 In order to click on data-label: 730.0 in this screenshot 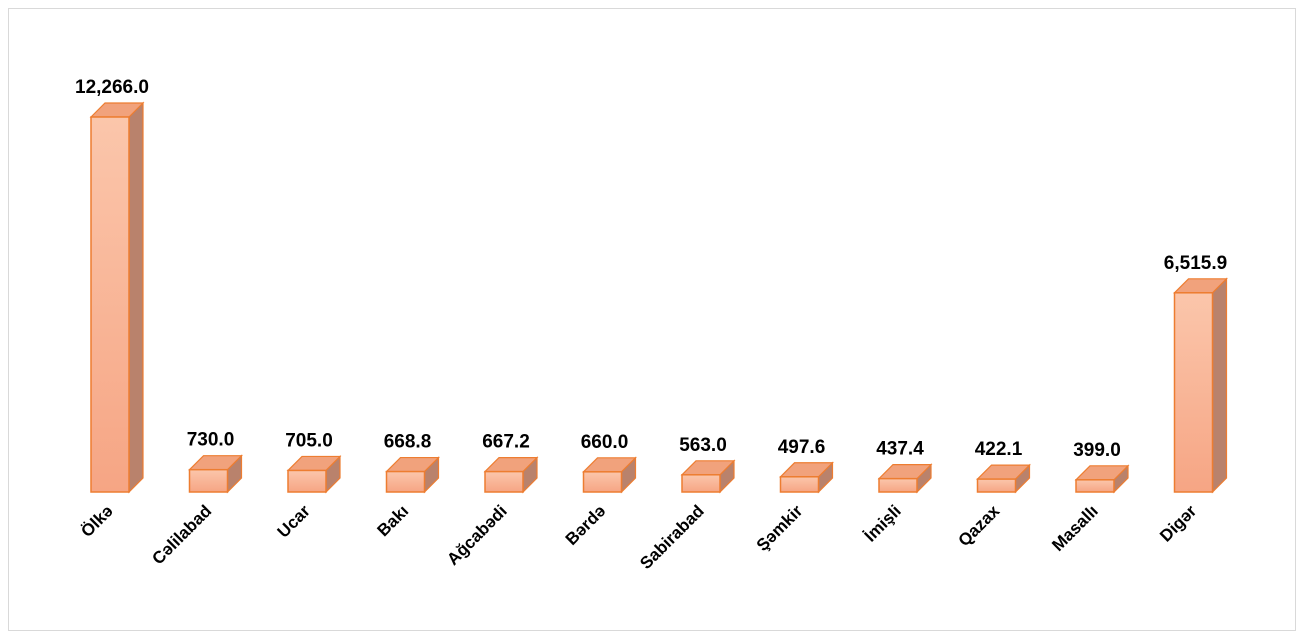, I will do `click(211, 440)`.